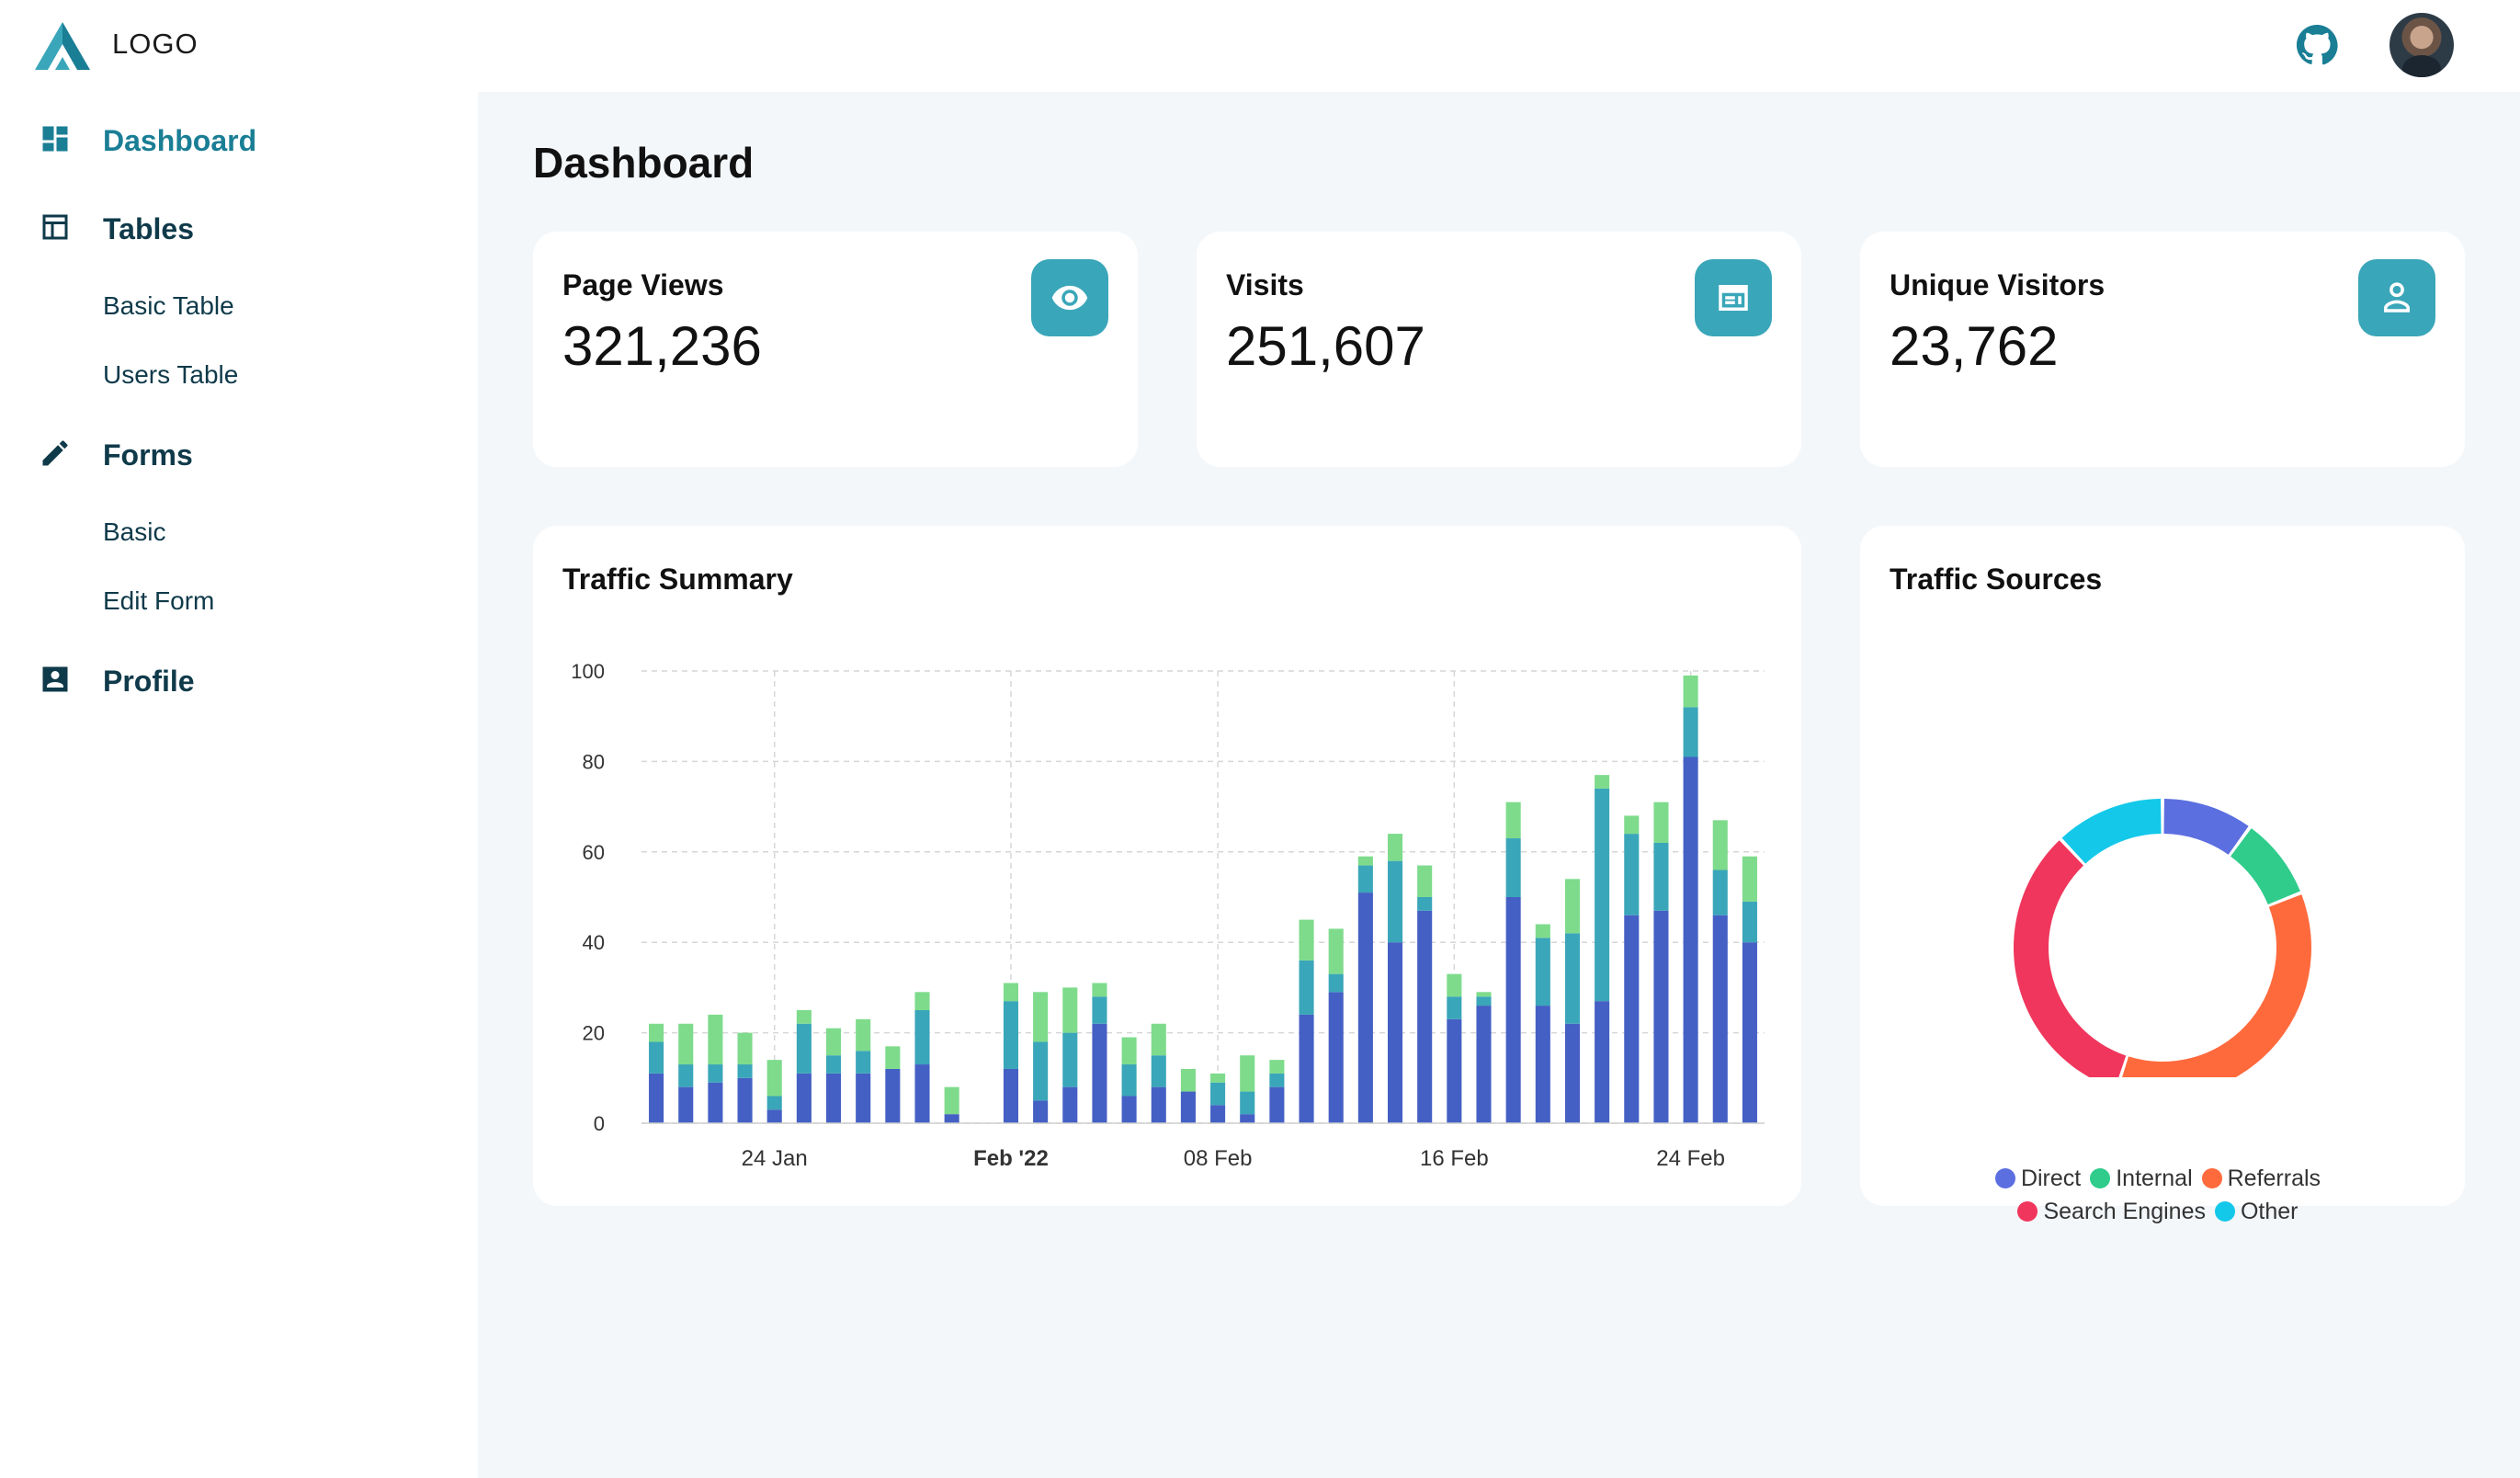  Describe the element at coordinates (1733, 297) in the screenshot. I see `browser-window-icon-button` at that location.